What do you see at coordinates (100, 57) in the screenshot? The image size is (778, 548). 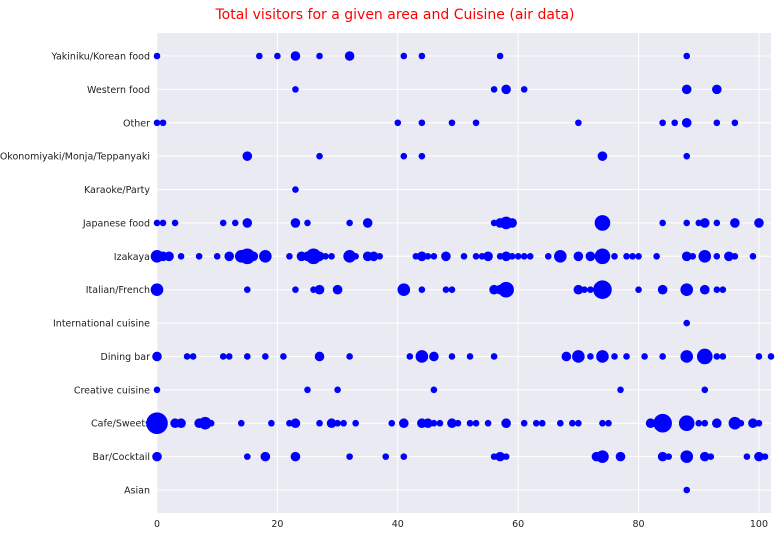 I see `y-tick-label: Yakiniku/Korean food` at bounding box center [100, 57].